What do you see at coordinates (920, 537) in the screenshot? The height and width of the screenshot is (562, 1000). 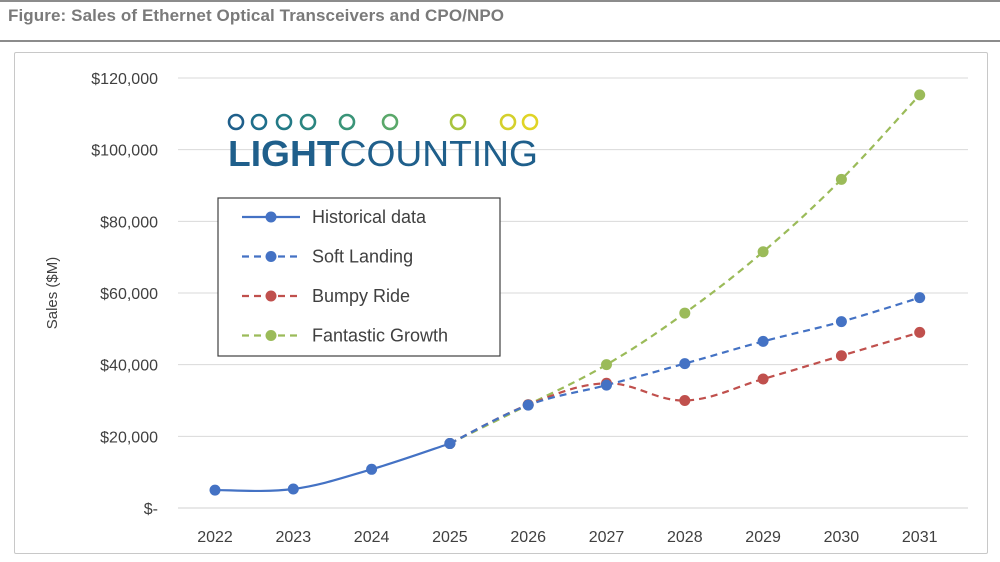 I see `x-tick-label: 2031` at bounding box center [920, 537].